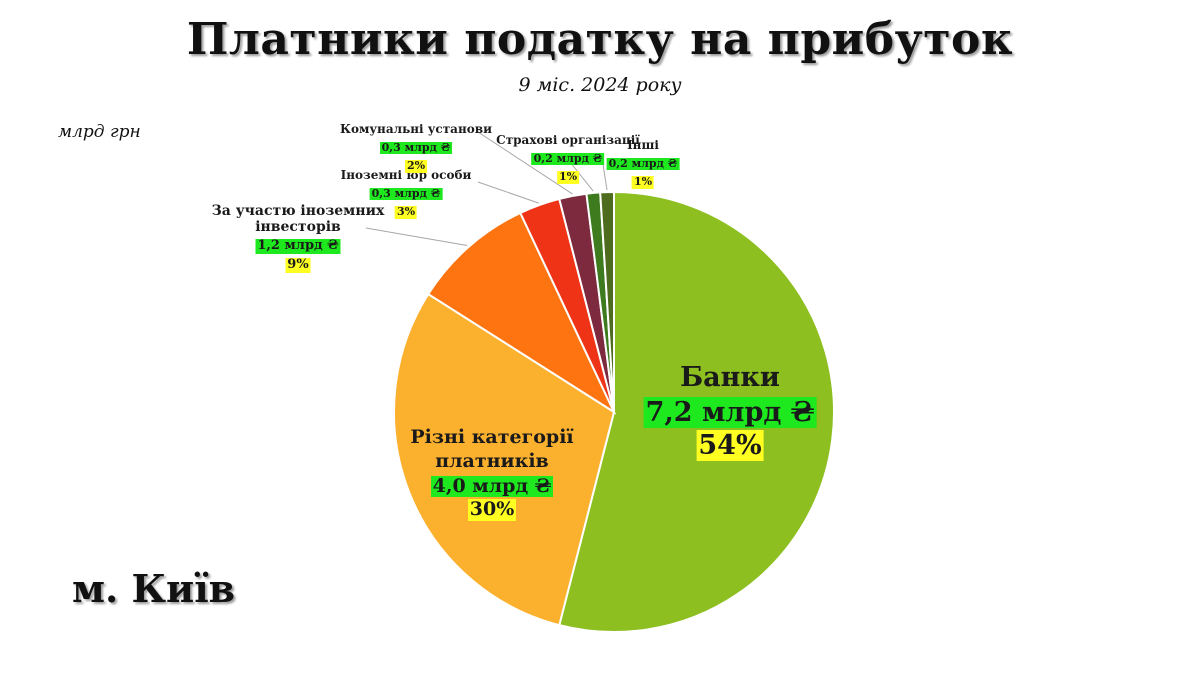 This screenshot has width=1200, height=674. Describe the element at coordinates (730, 446) in the screenshot. I see `slice-percent: 54%` at that location.